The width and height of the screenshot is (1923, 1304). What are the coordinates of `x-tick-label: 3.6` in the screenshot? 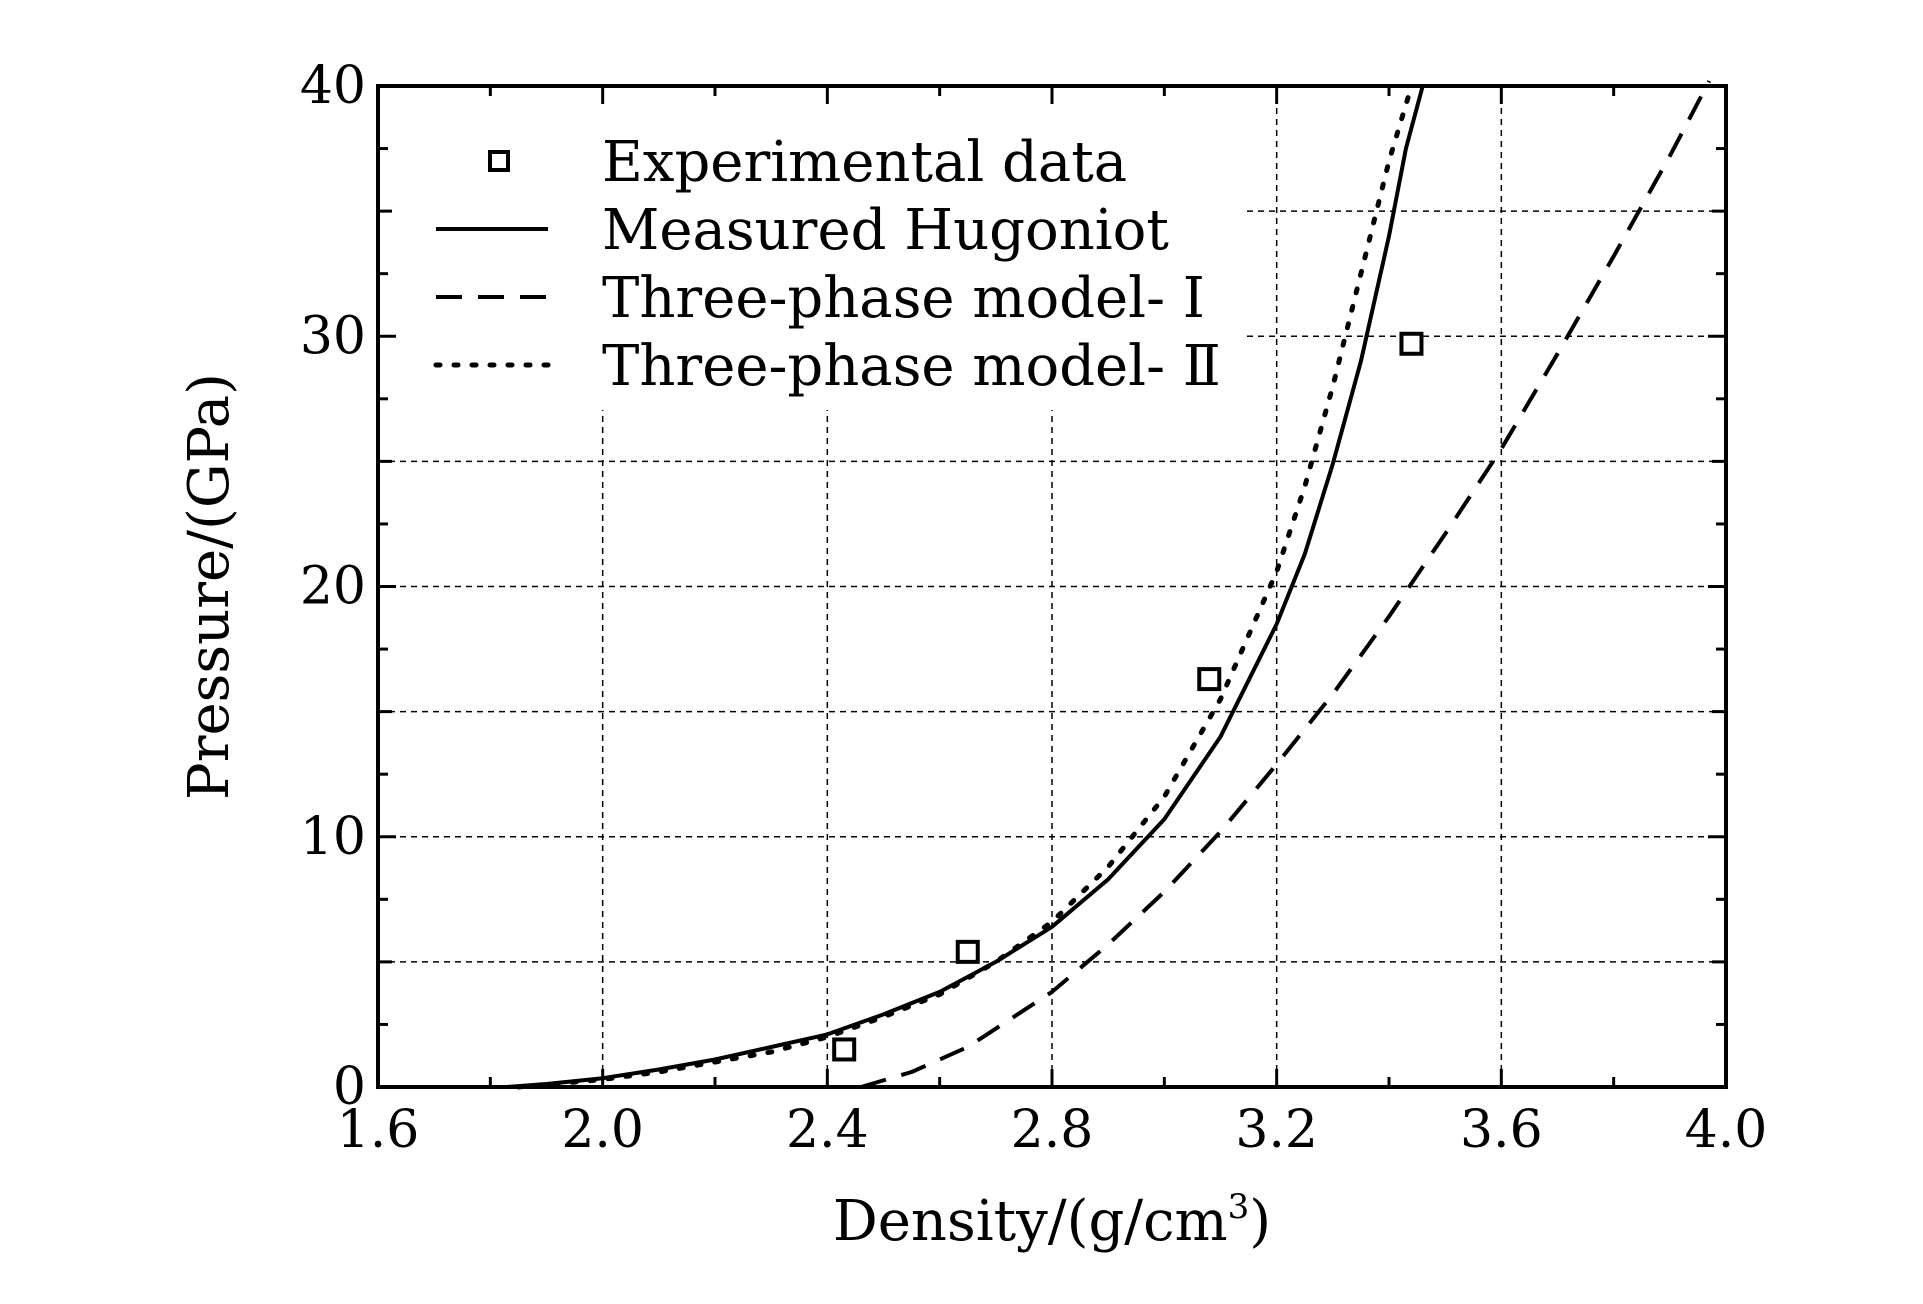 It's located at (1501, 1130).